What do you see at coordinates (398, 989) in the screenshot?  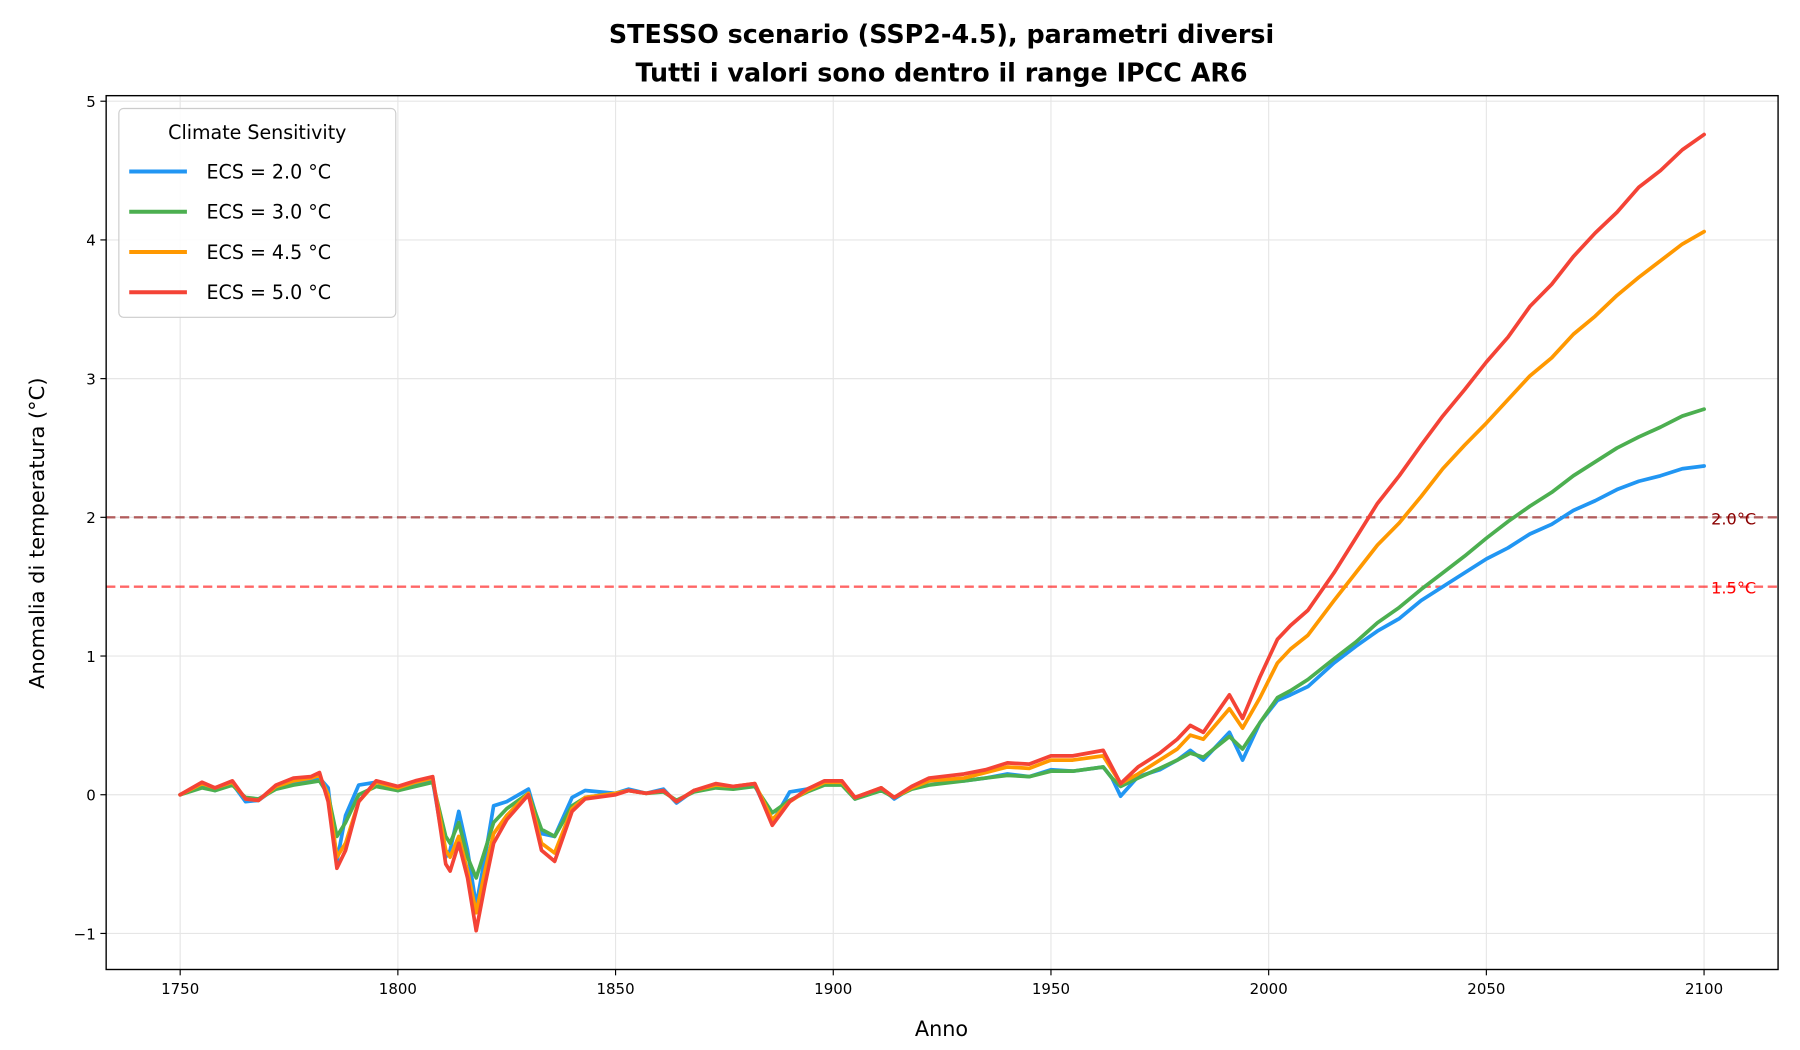 I see `x-tick-label: 1800` at bounding box center [398, 989].